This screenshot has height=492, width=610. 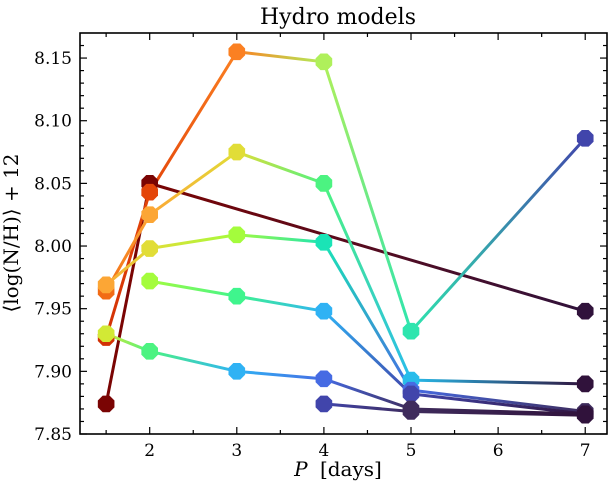 What do you see at coordinates (498, 451) in the screenshot?
I see `x-tick-label: 6` at bounding box center [498, 451].